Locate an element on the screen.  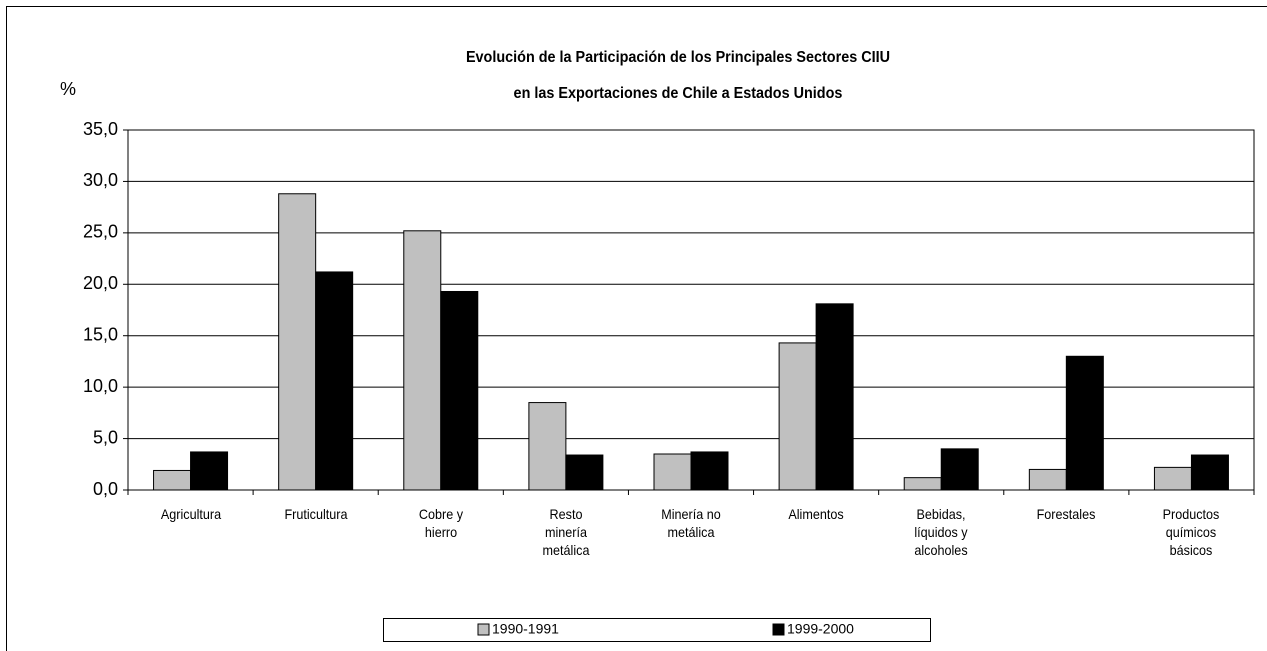
y-tick-label: 20,0 is located at coordinates (100, 283).